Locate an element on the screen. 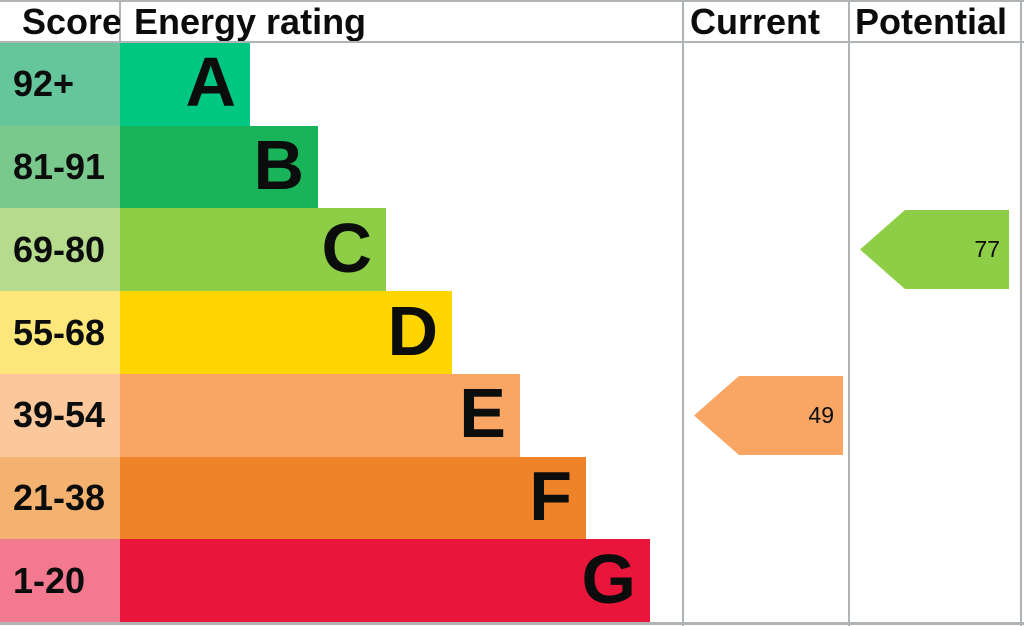  band-bar-b: B is located at coordinates (219, 167).